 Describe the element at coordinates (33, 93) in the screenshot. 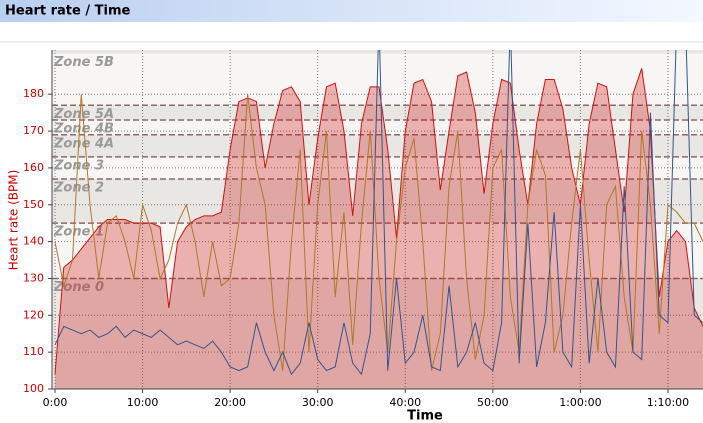

I see `y-tick-label: 180` at that location.